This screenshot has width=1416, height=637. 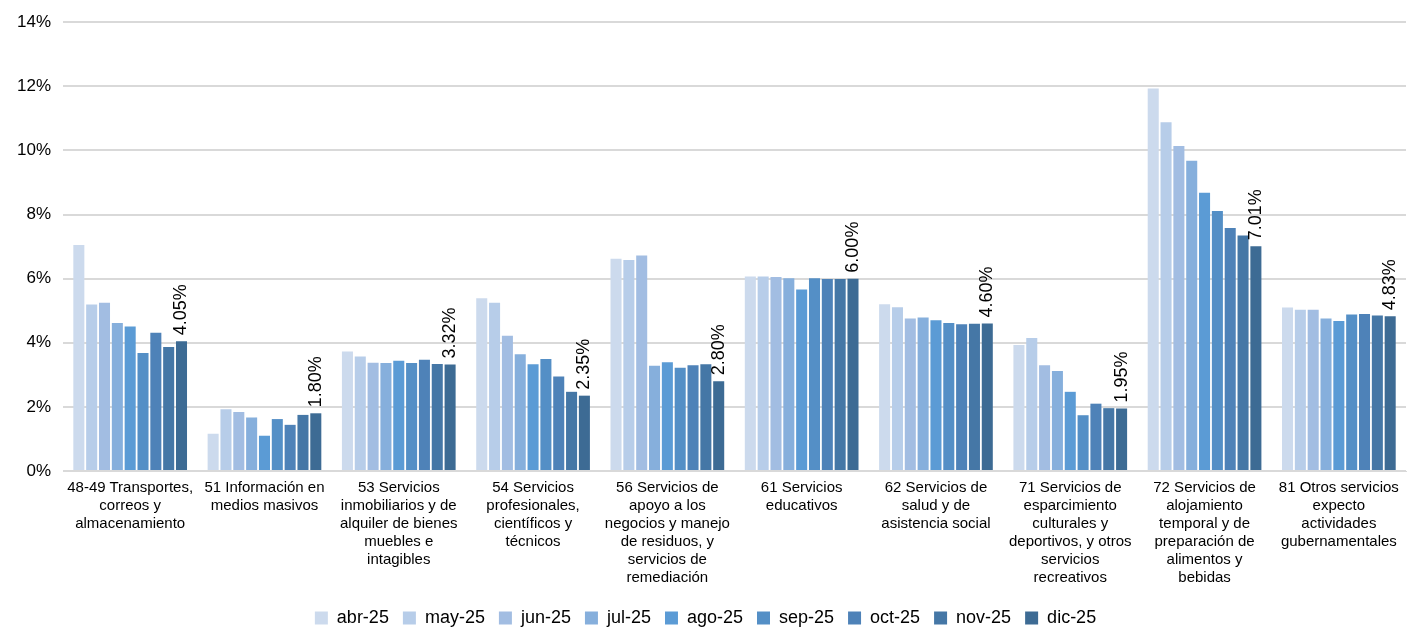 I want to click on x-tick-label: 61 Servicios educativos, so click(x=801, y=496).